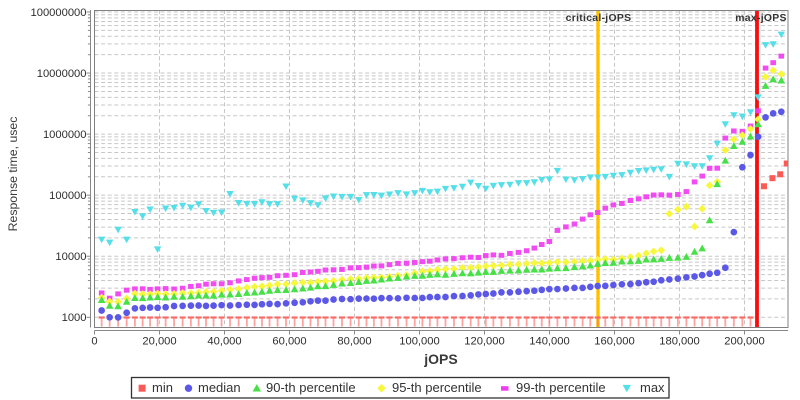 The width and height of the screenshot is (800, 400). I want to click on svg-text: 60,000, so click(289, 342).